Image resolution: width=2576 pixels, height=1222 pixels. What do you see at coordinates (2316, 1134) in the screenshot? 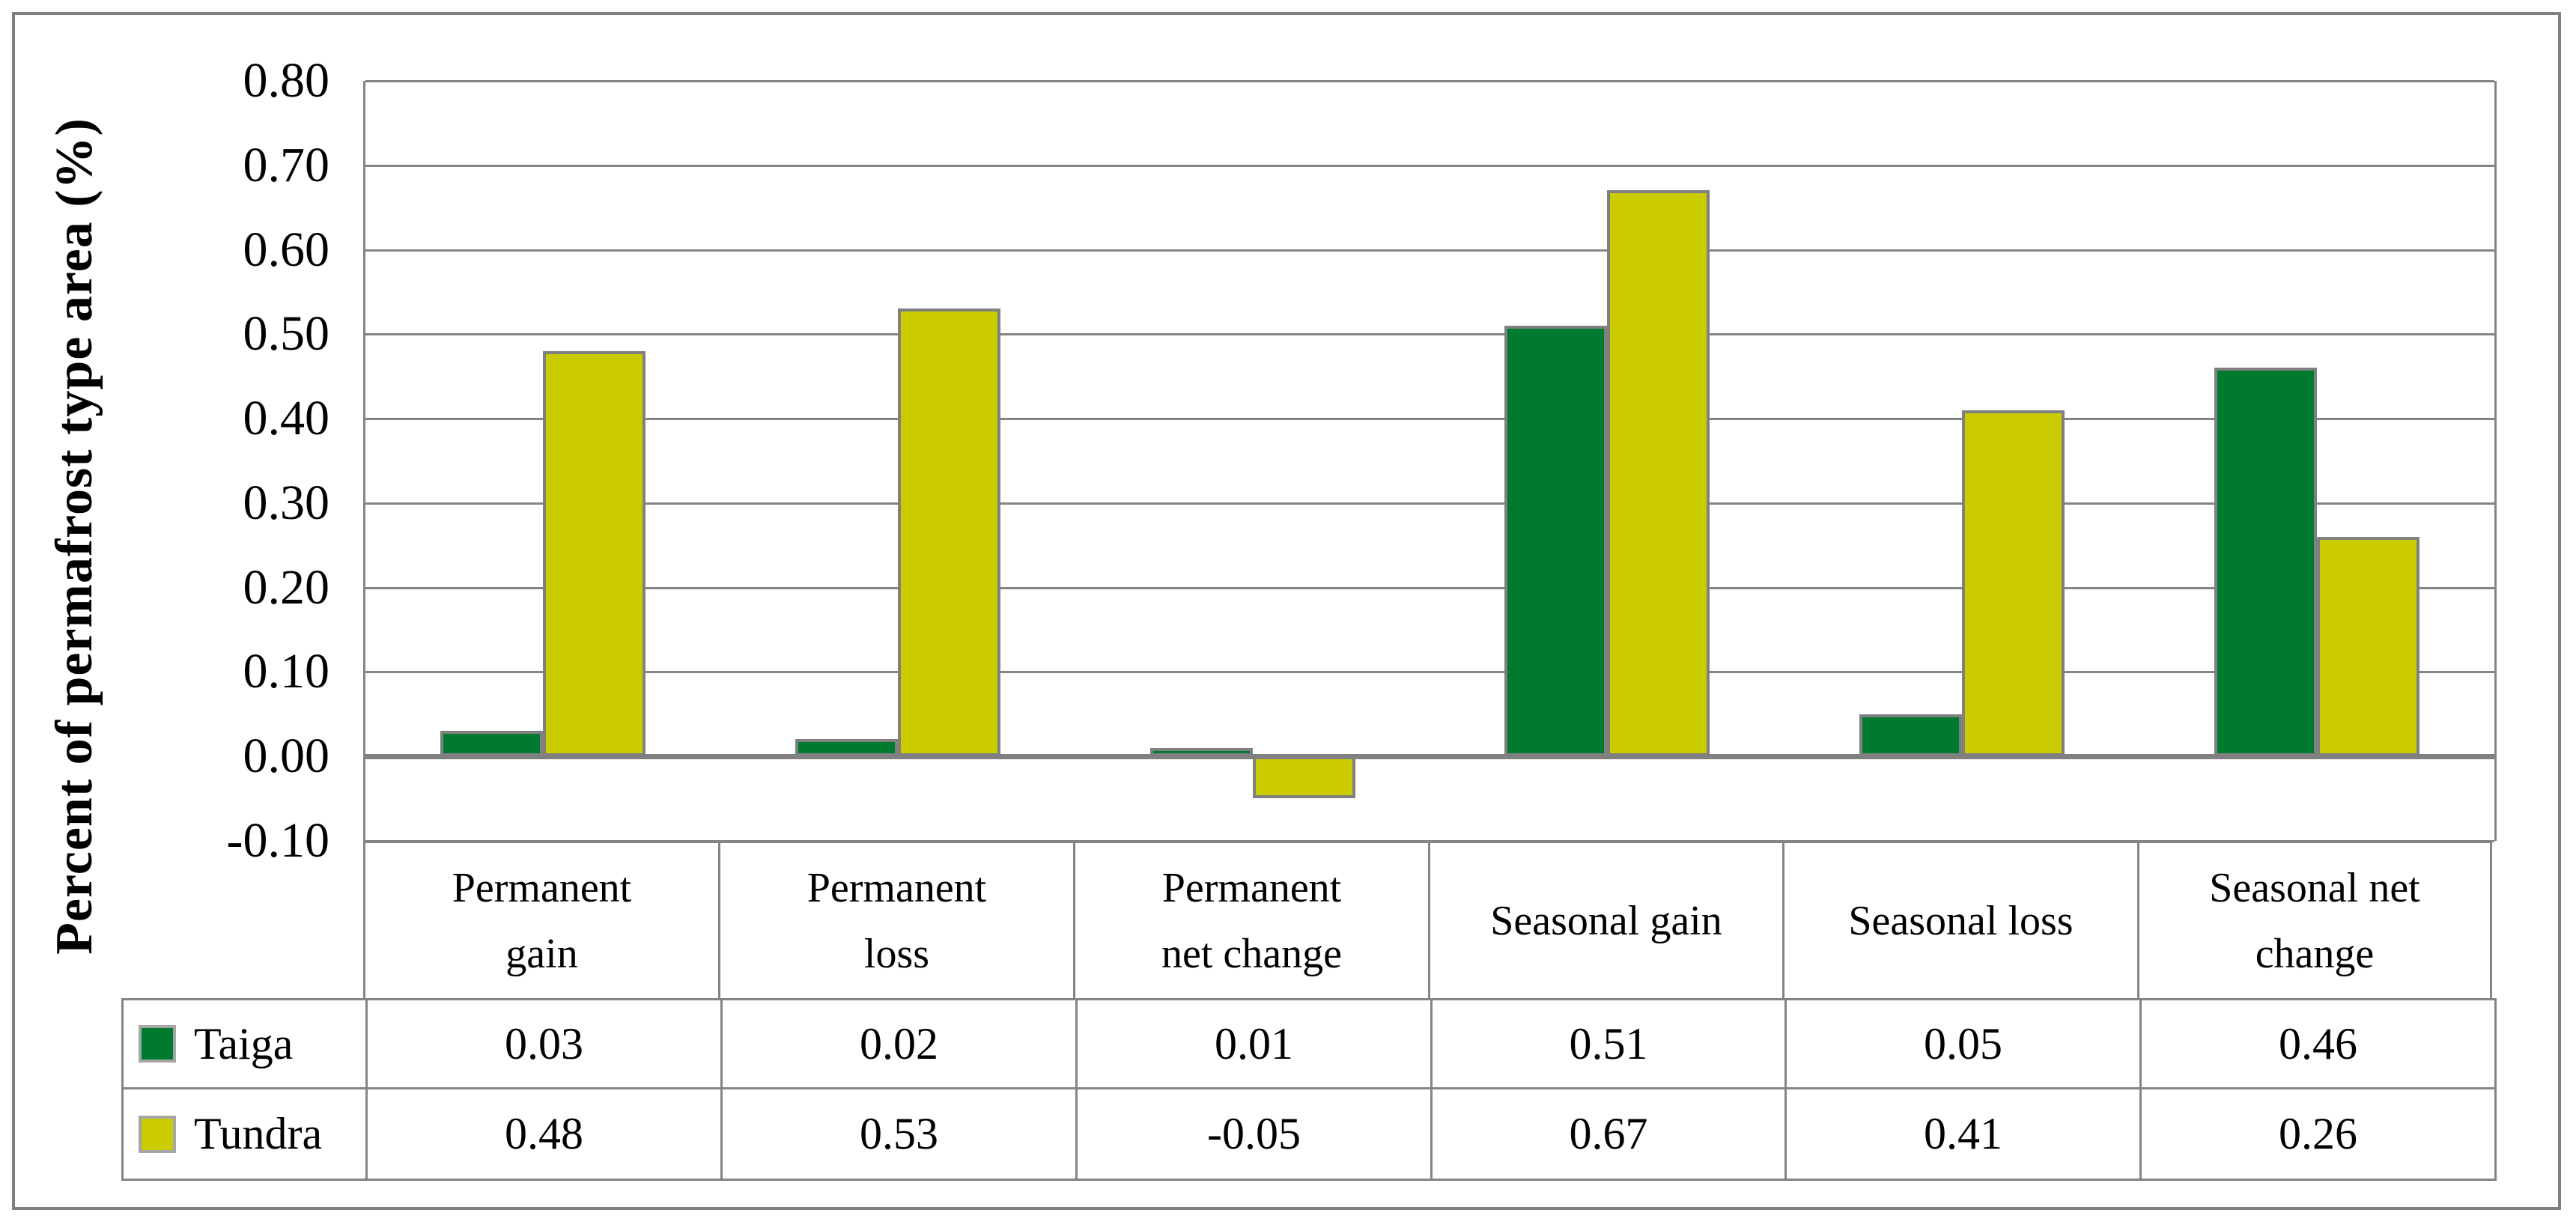
I see `value-cell-tundra-6: 0.26` at bounding box center [2316, 1134].